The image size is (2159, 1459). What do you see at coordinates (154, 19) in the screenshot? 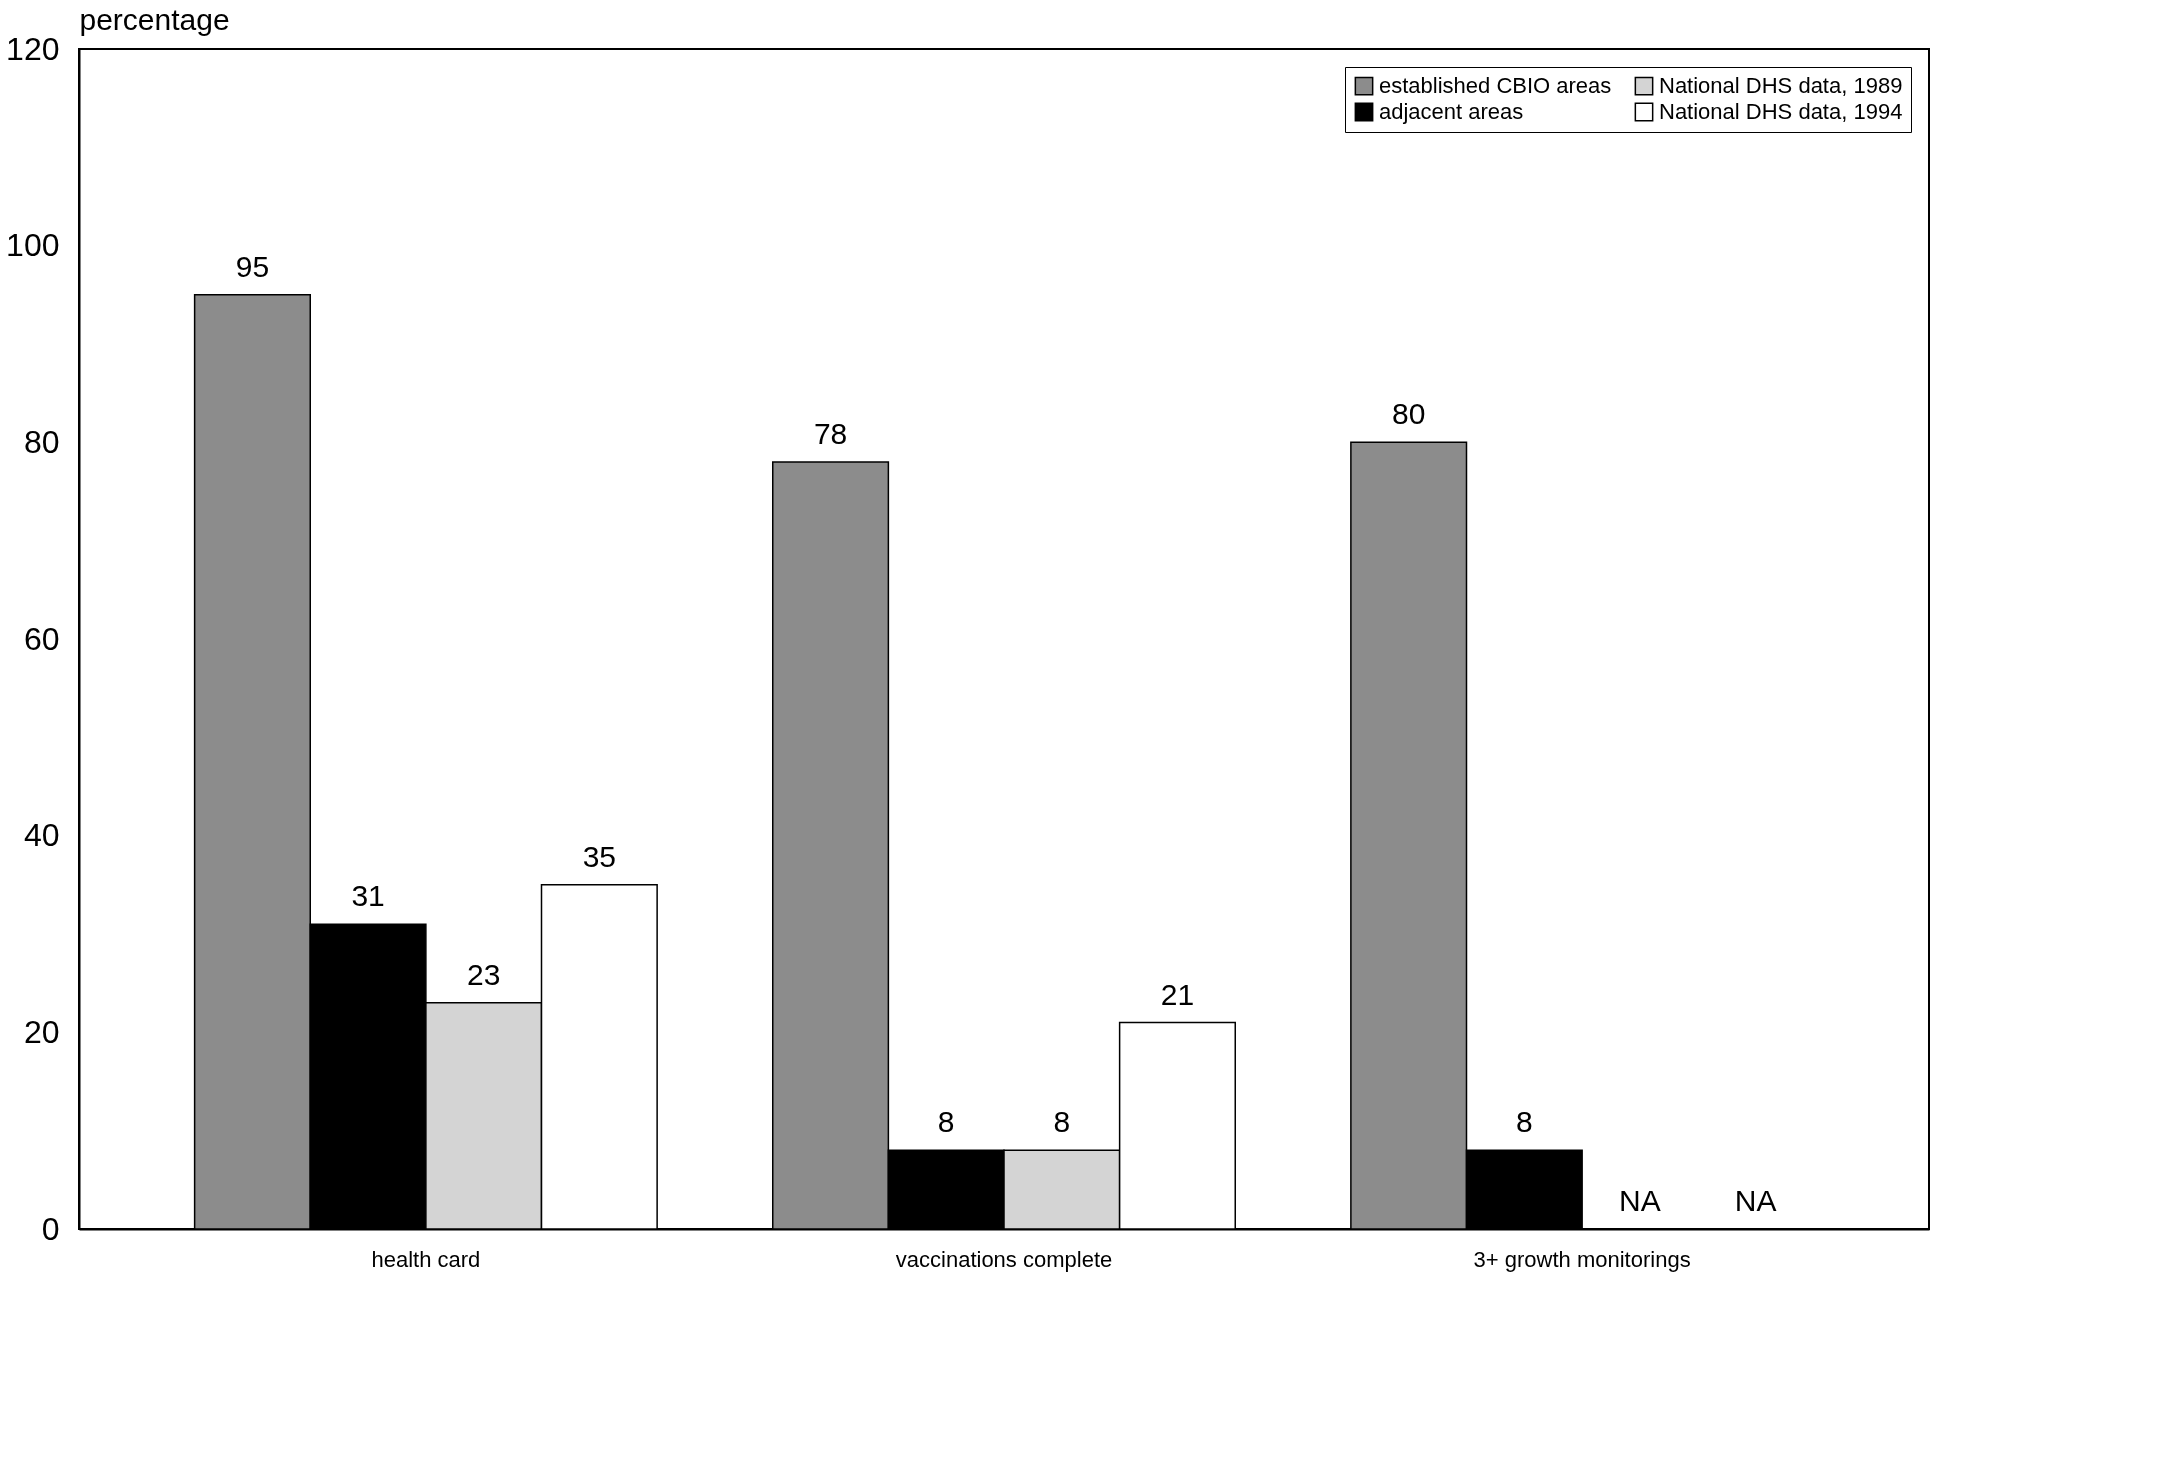
I see `y-axis-title: percentage` at bounding box center [154, 19].